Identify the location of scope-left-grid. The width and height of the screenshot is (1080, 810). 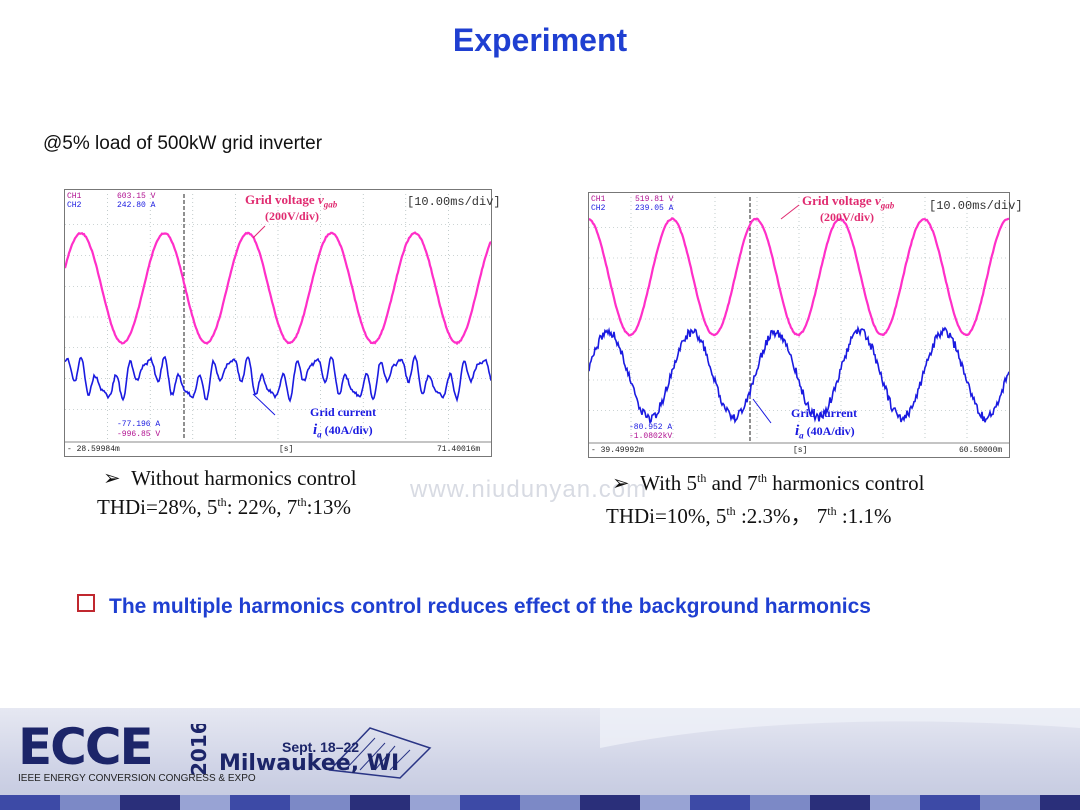
(278, 317).